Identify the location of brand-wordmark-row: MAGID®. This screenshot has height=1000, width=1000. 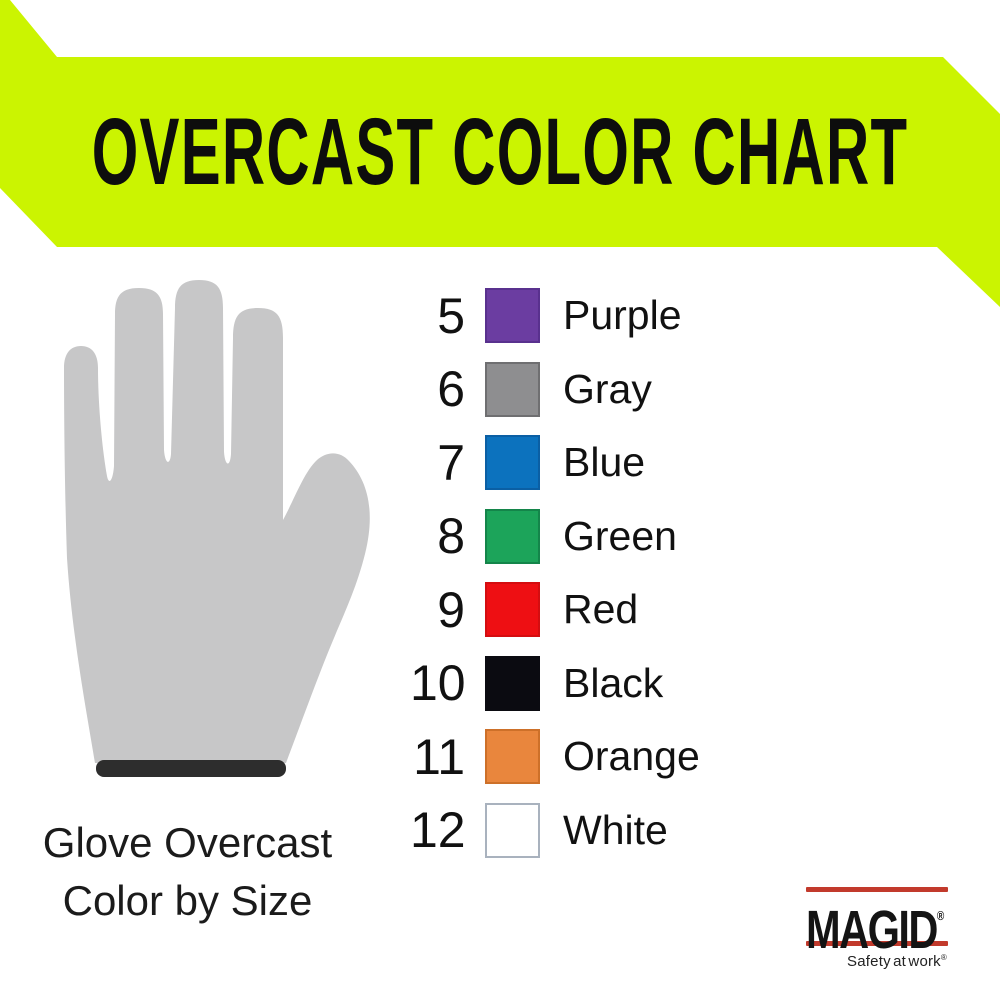
(877, 926).